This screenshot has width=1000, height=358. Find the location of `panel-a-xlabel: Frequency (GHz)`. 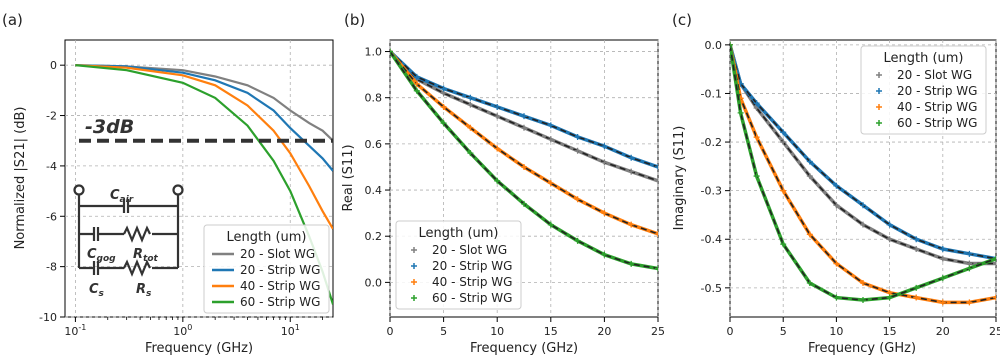

panel-a-xlabel: Frequency (GHz) is located at coordinates (199, 348).